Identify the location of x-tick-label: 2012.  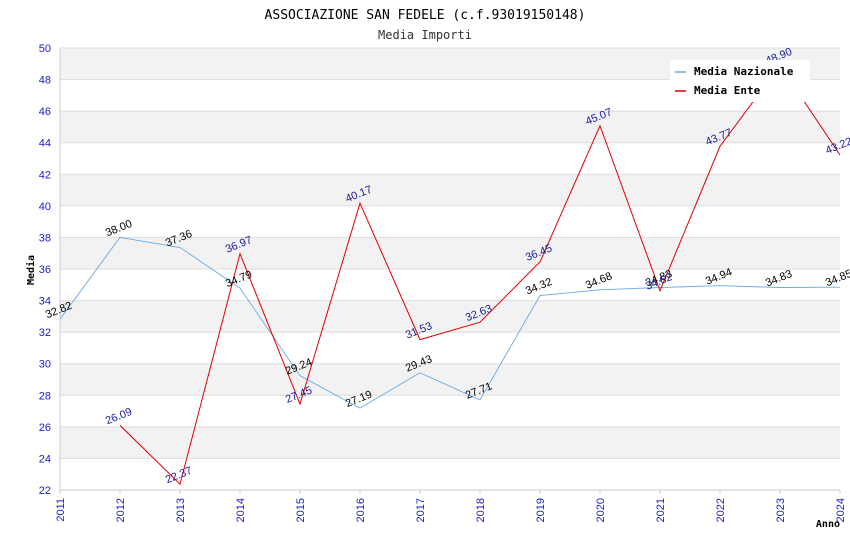
(121, 510).